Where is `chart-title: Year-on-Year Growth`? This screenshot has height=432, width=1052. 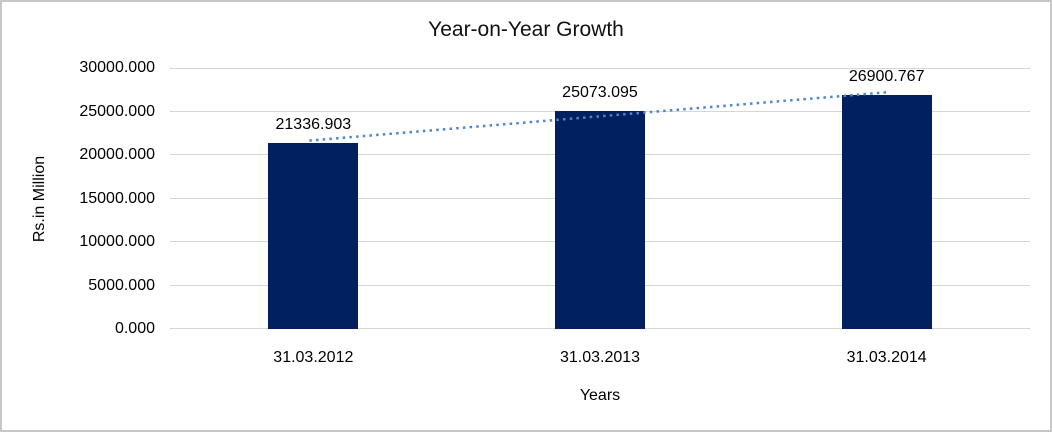
chart-title: Year-on-Year Growth is located at coordinates (526, 29).